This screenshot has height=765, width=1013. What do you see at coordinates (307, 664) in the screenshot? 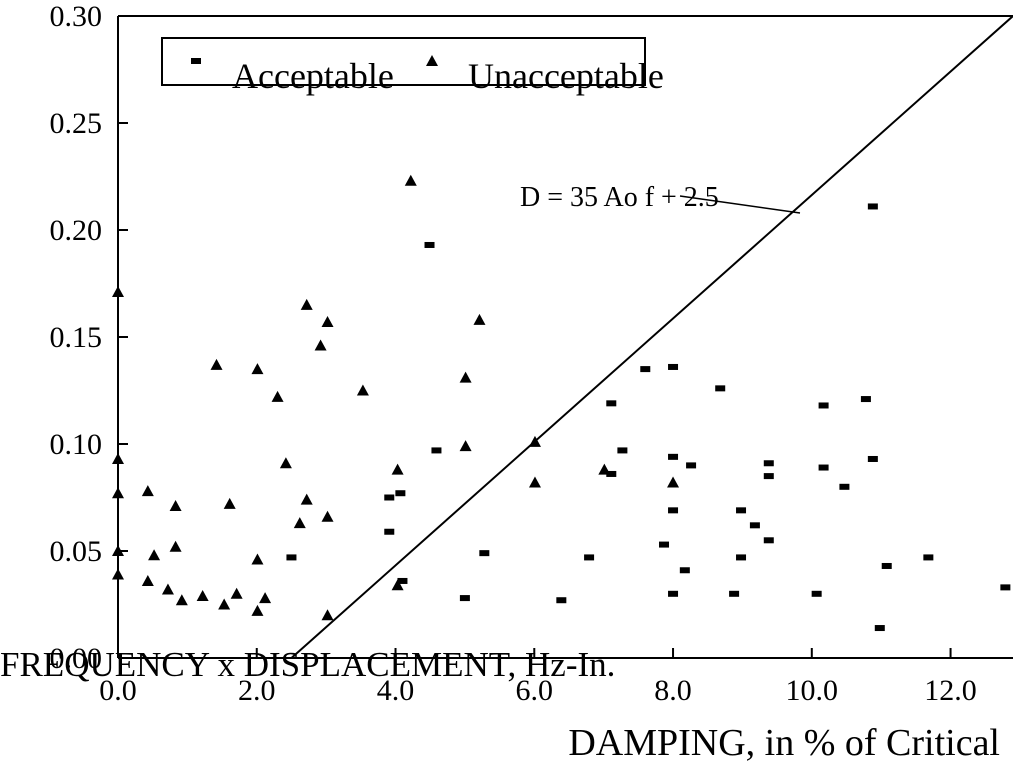
I see `y-axis-label: FREQUENCY x DISPLACEMENT, Hz-In.` at bounding box center [307, 664].